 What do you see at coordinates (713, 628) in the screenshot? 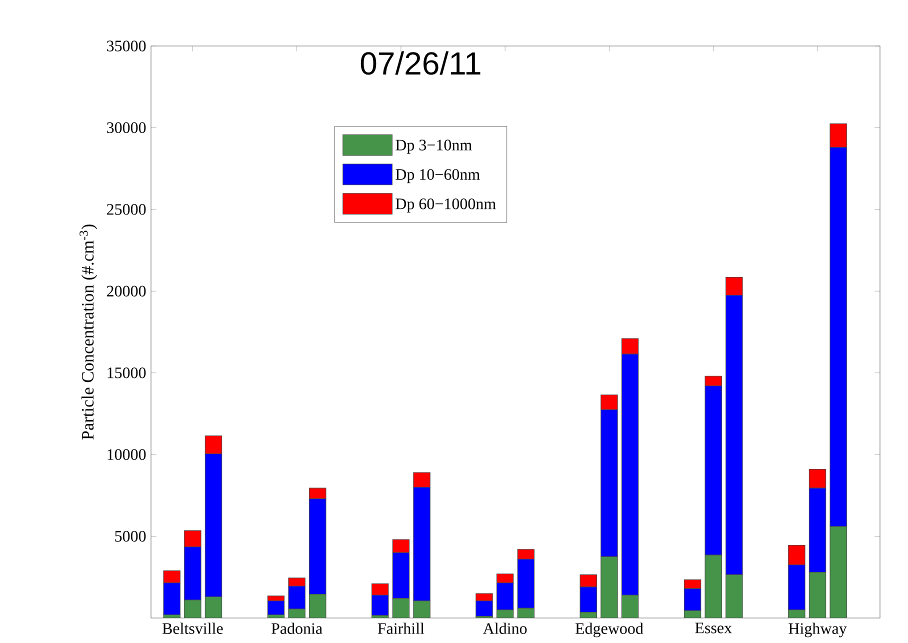
I see `x-tick-label: Essex` at bounding box center [713, 628].